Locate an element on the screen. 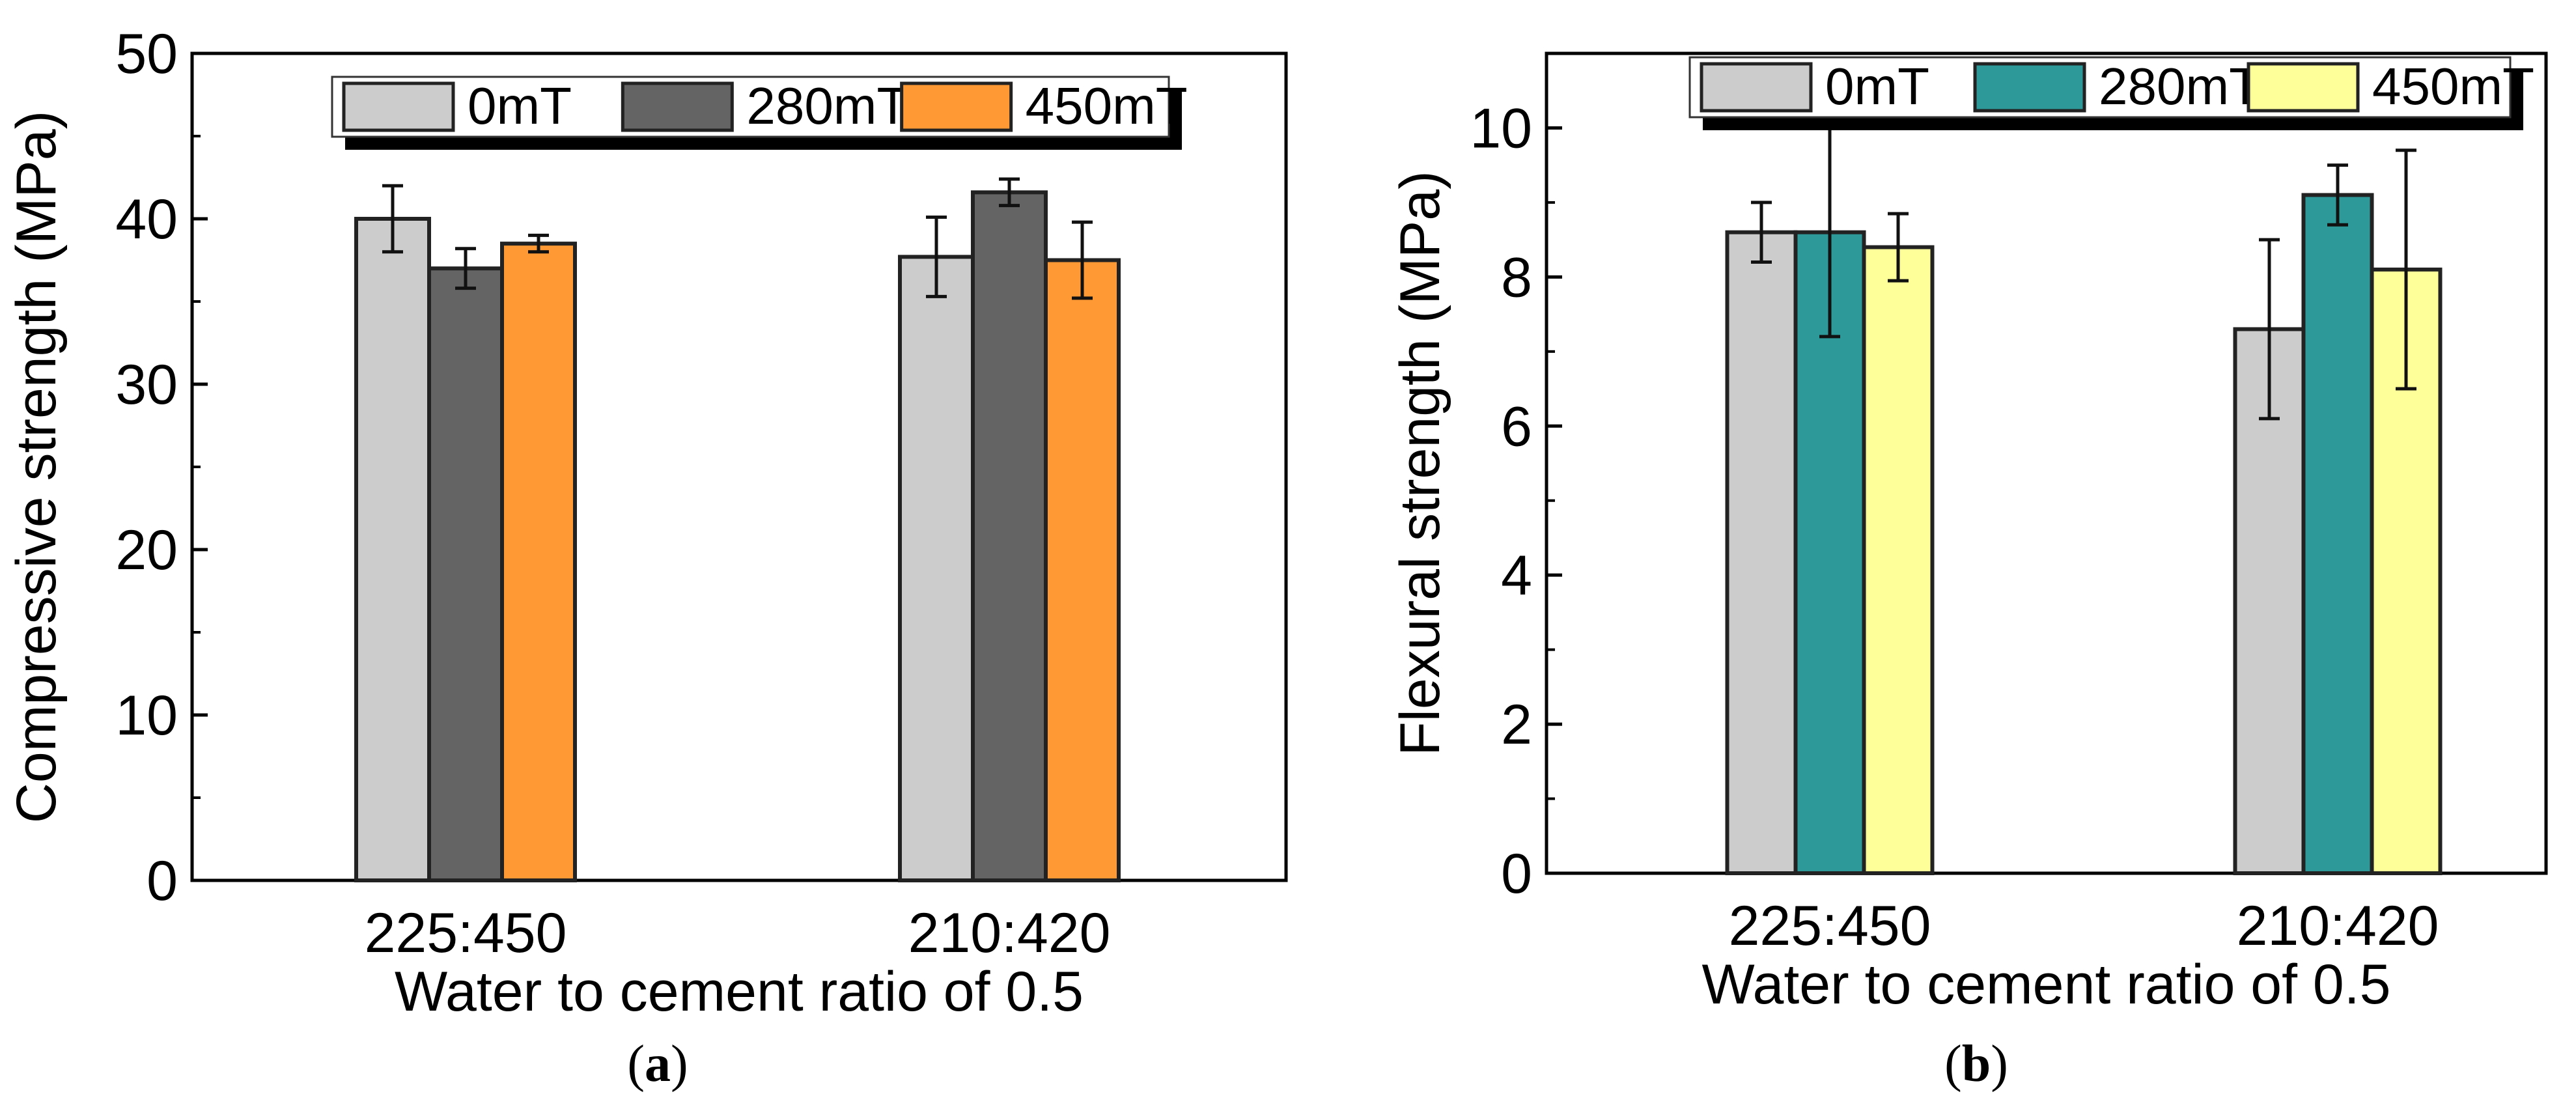 The image size is (2576, 1107). y-tick-label: 6 is located at coordinates (1516, 426).